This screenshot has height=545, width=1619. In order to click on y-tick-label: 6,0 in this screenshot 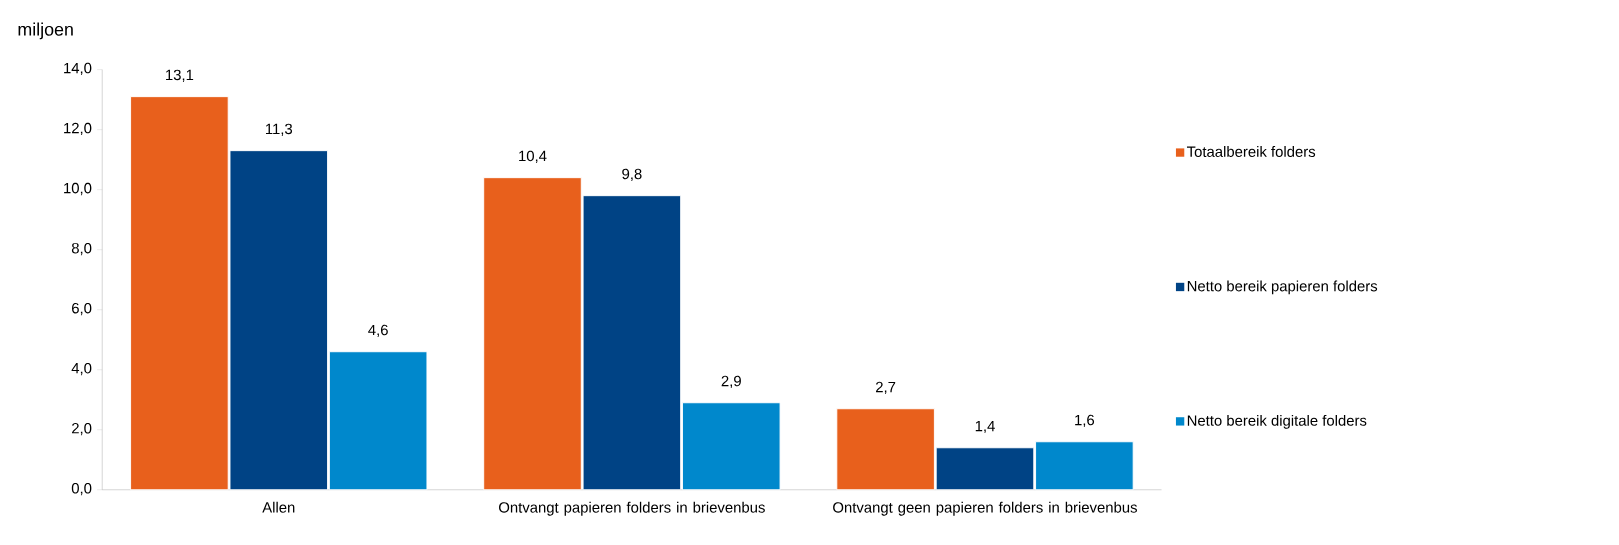, I will do `click(82, 309)`.